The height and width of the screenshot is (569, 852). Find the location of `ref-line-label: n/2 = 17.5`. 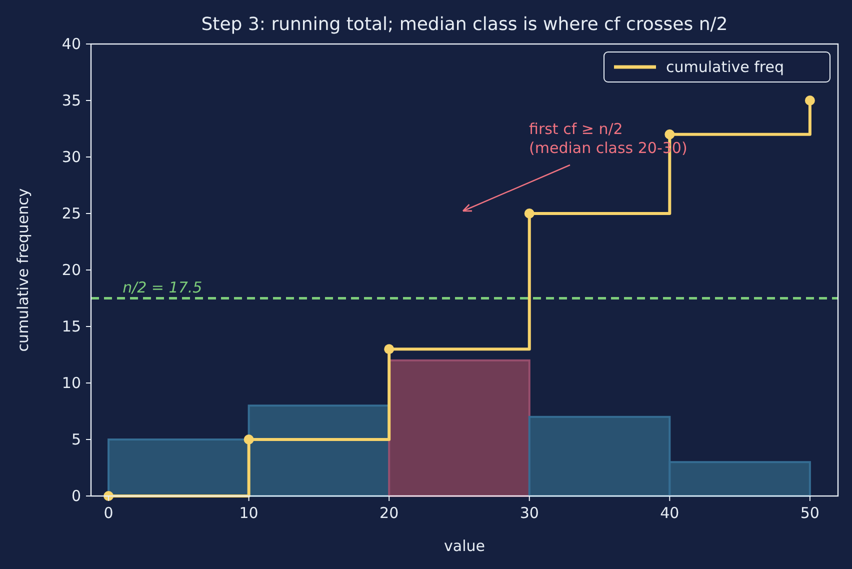

ref-line-label: n/2 = 17.5 is located at coordinates (162, 287).